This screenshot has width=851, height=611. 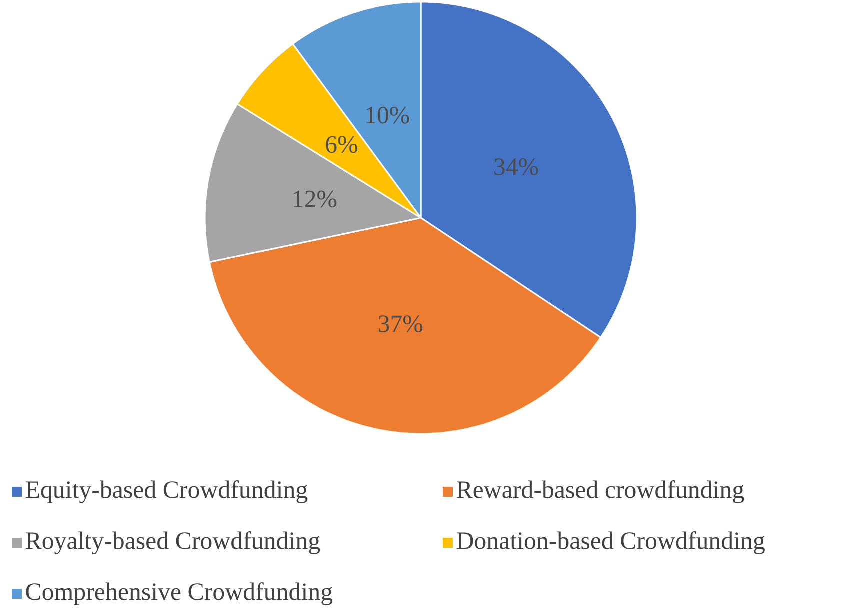 What do you see at coordinates (167, 492) in the screenshot?
I see `legend-label: Equity-based Crowdfunding` at bounding box center [167, 492].